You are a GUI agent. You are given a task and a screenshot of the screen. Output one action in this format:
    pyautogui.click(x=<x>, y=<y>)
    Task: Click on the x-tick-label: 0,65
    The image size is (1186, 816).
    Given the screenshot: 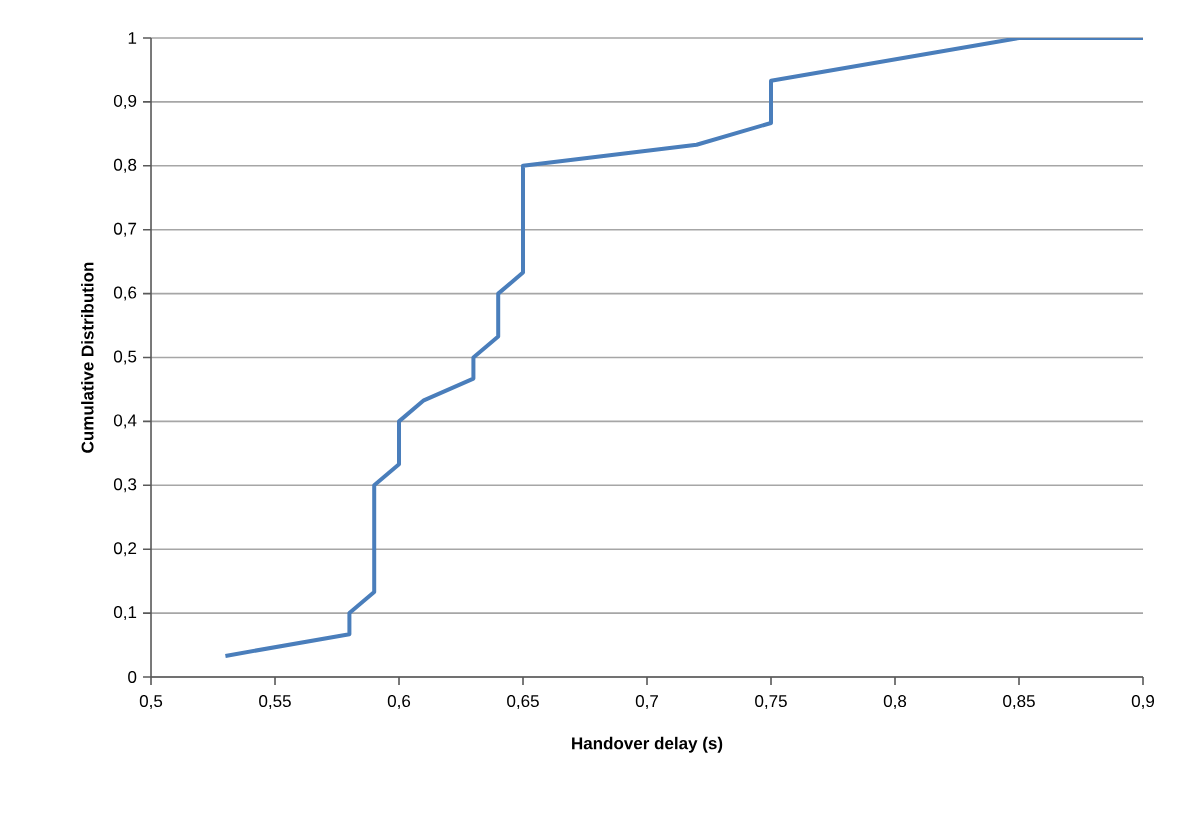 What is the action you would take?
    pyautogui.click(x=523, y=702)
    